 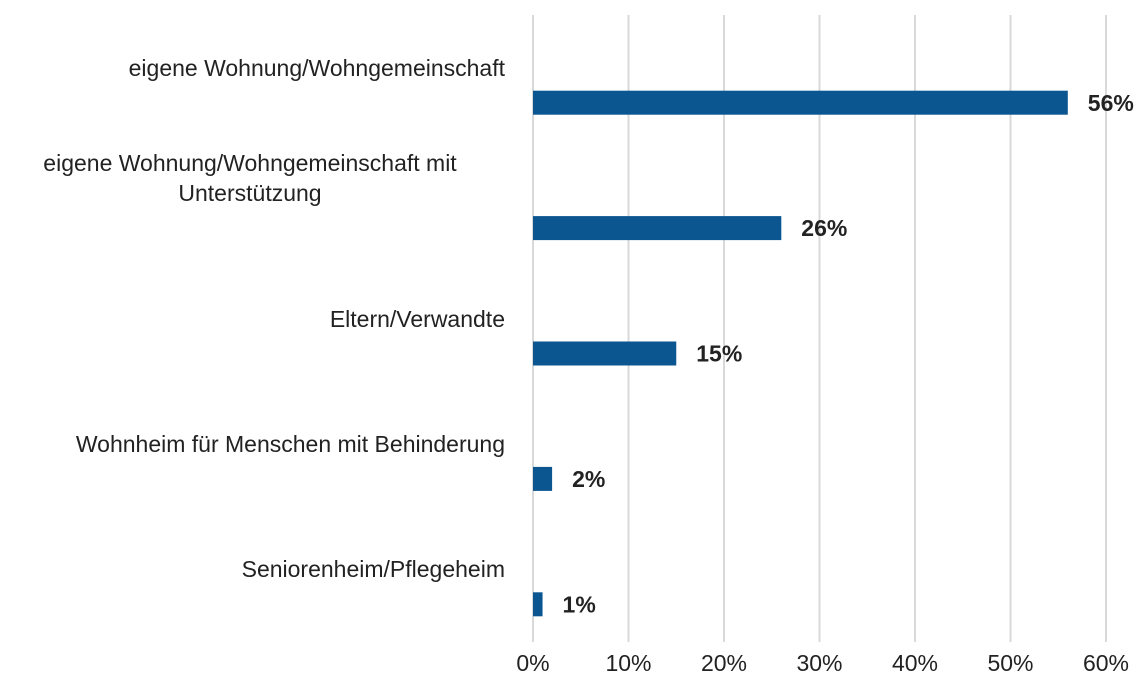 What do you see at coordinates (417, 318) in the screenshot?
I see `category-text: Eltern/Verwandte` at bounding box center [417, 318].